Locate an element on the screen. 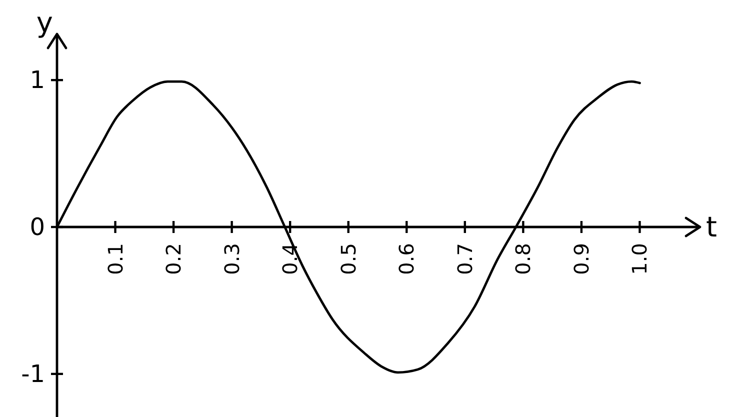 Image resolution: width=730 pixels, height=417 pixels. x-tick-label: 0.6 is located at coordinates (406, 259).